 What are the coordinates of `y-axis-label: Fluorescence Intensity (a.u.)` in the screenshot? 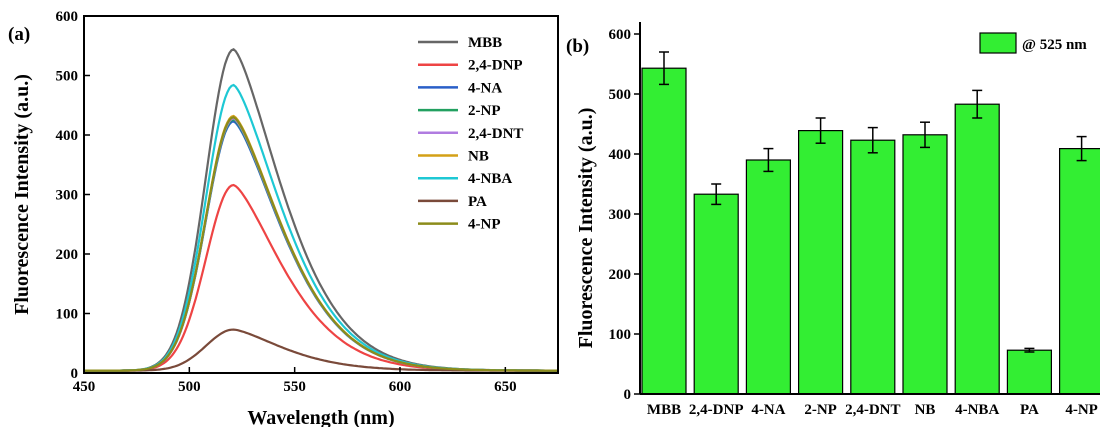 It's located at (22, 194).